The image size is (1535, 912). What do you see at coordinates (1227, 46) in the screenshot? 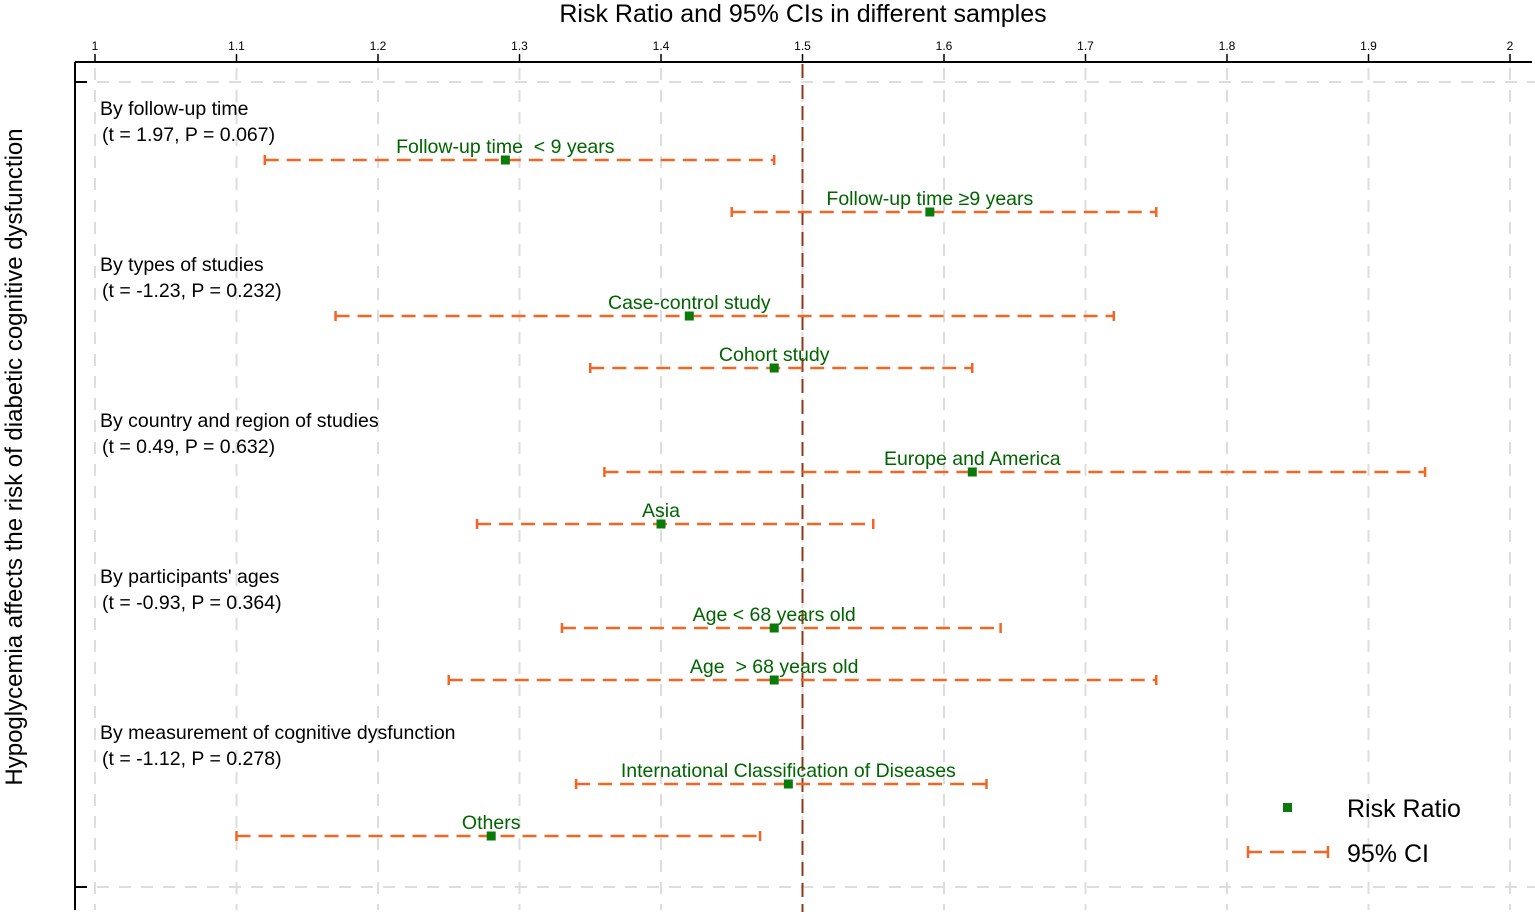
I see `x-tick-label: 1.8` at bounding box center [1227, 46].